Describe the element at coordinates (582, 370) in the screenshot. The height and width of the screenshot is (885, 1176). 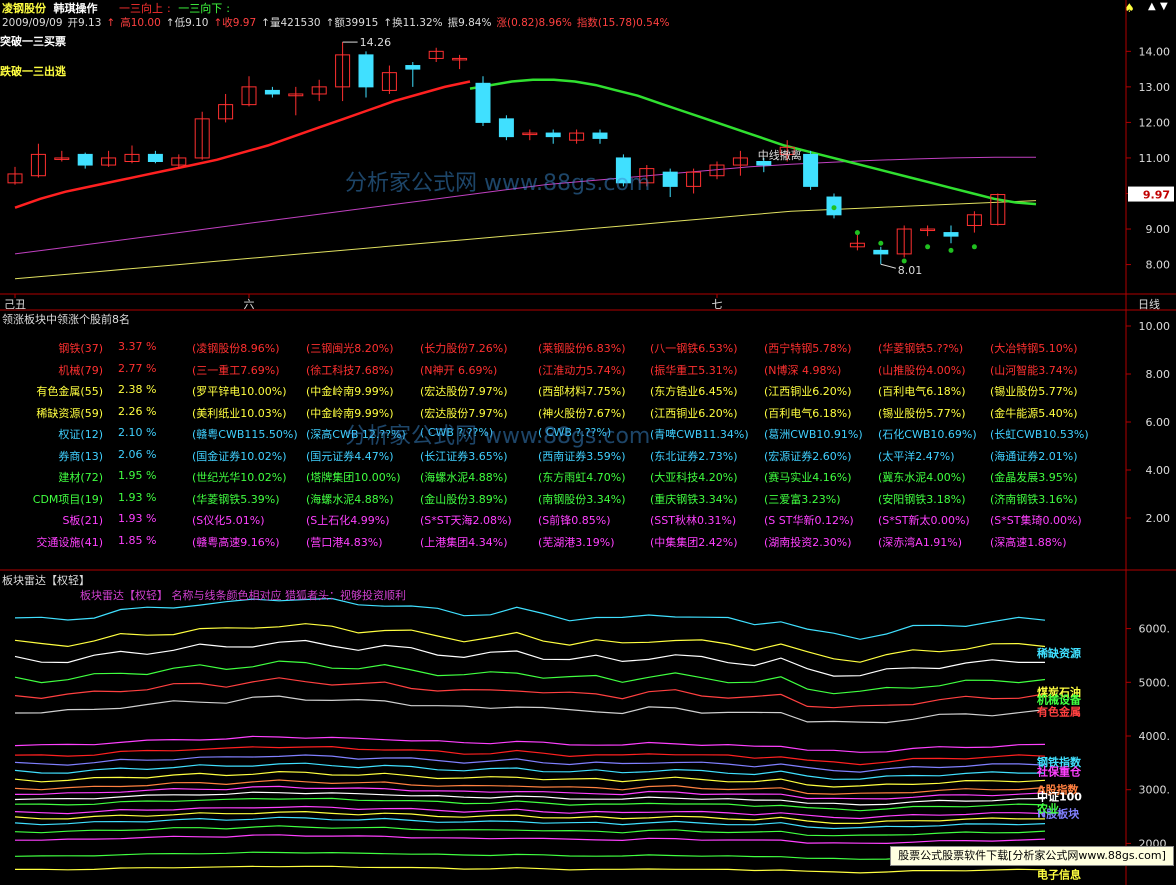
I see `leading-stock: (江淮动力5.74%)` at that location.